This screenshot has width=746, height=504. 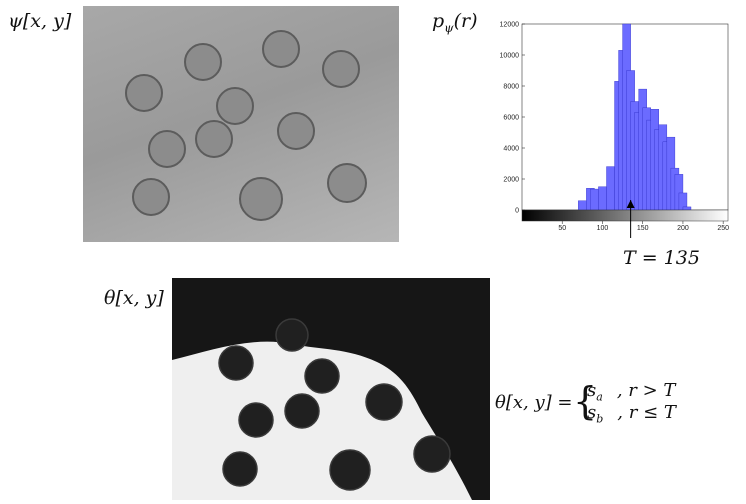 What do you see at coordinates (517, 211) in the screenshot?
I see `y-tick-label: 0` at bounding box center [517, 211].